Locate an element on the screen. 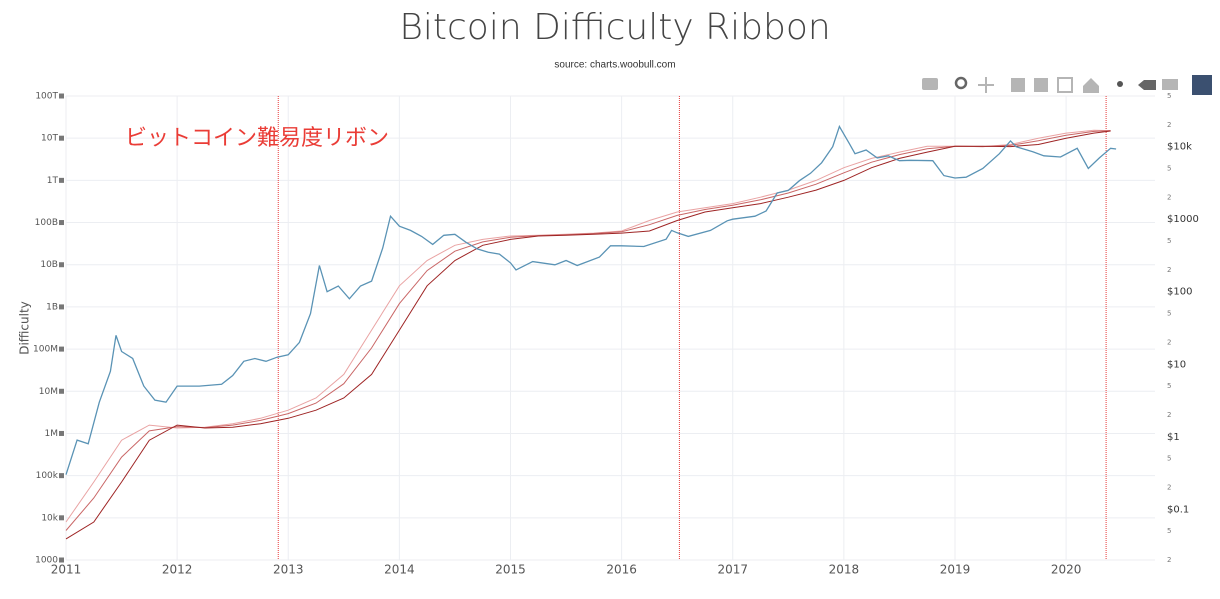 The width and height of the screenshot is (1220, 599). toolbar is located at coordinates (1067, 85).